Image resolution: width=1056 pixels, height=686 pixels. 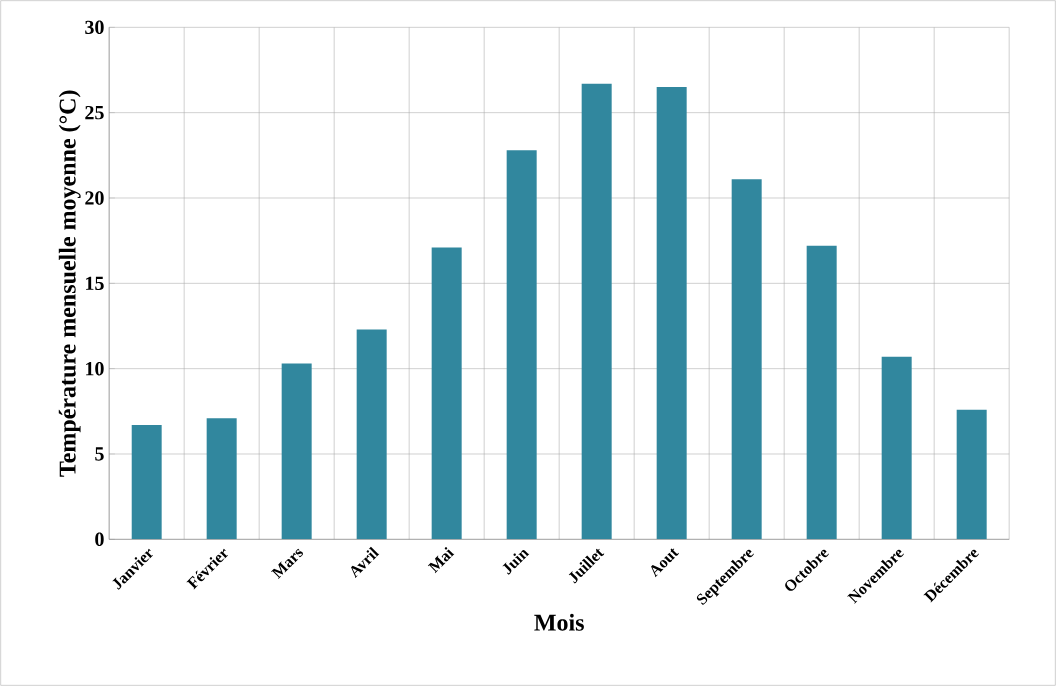 What do you see at coordinates (95, 368) in the screenshot?
I see `y-tick-label: 10` at bounding box center [95, 368].